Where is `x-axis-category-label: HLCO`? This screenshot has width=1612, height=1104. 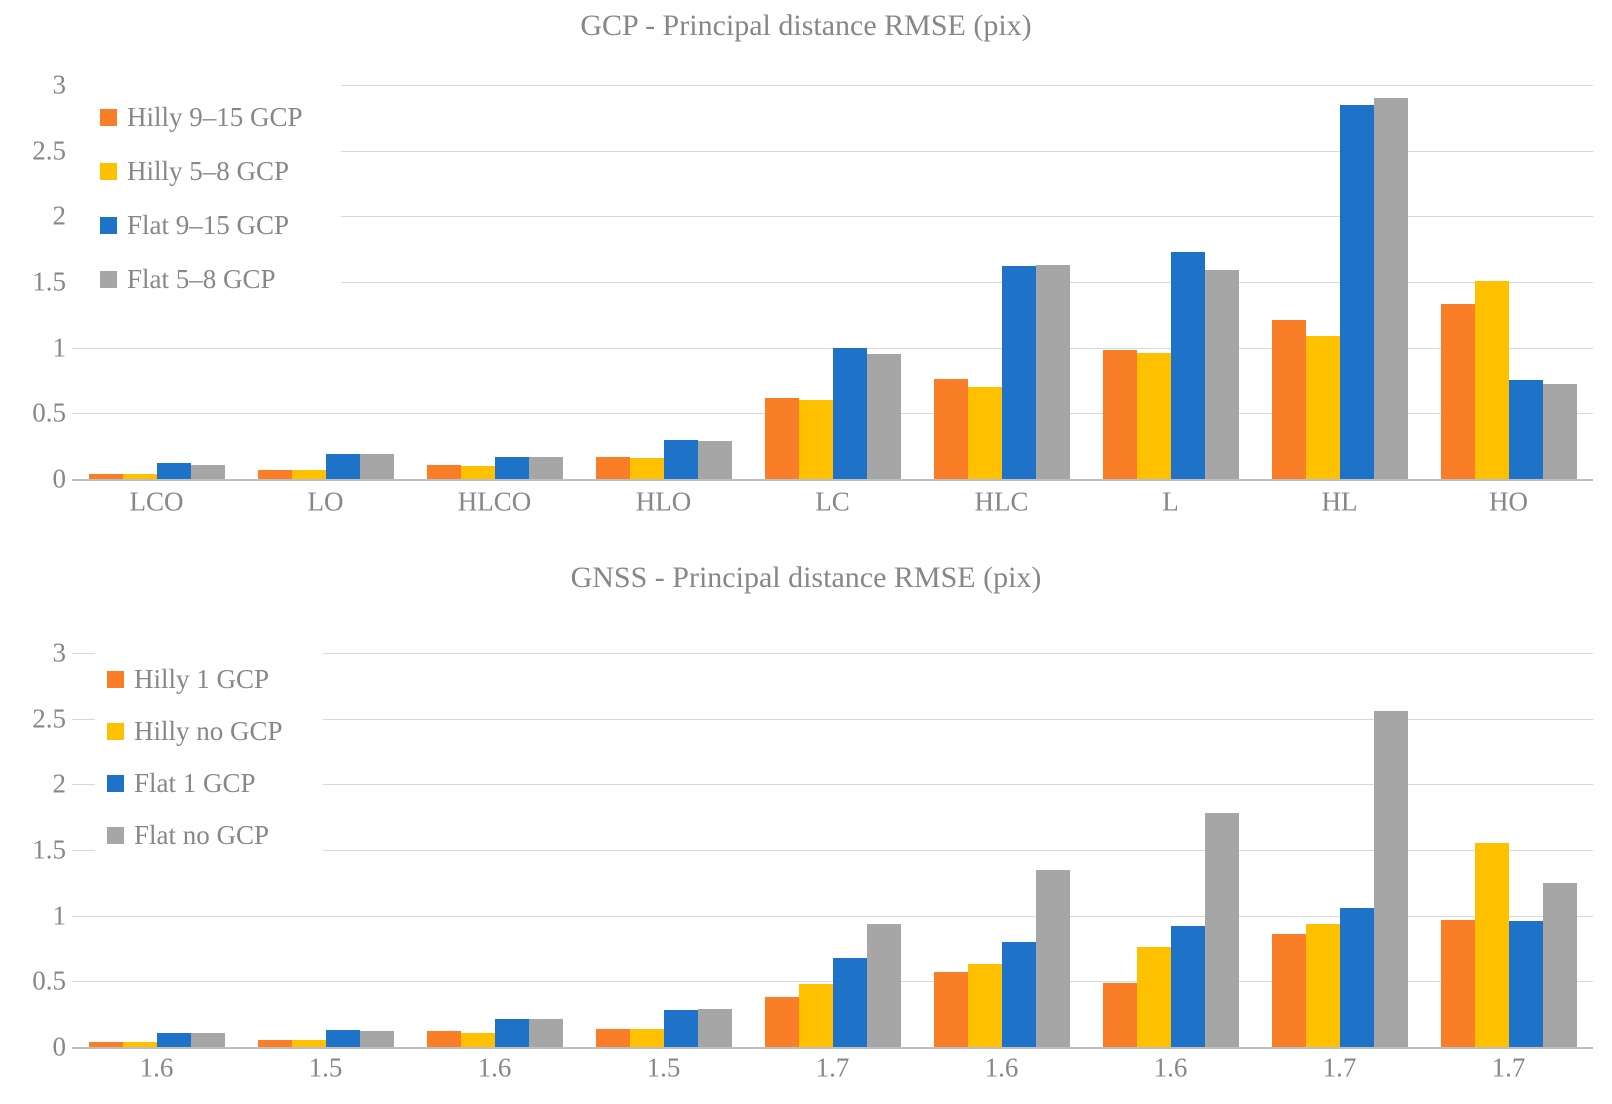 x-axis-category-label: HLCO is located at coordinates (494, 501).